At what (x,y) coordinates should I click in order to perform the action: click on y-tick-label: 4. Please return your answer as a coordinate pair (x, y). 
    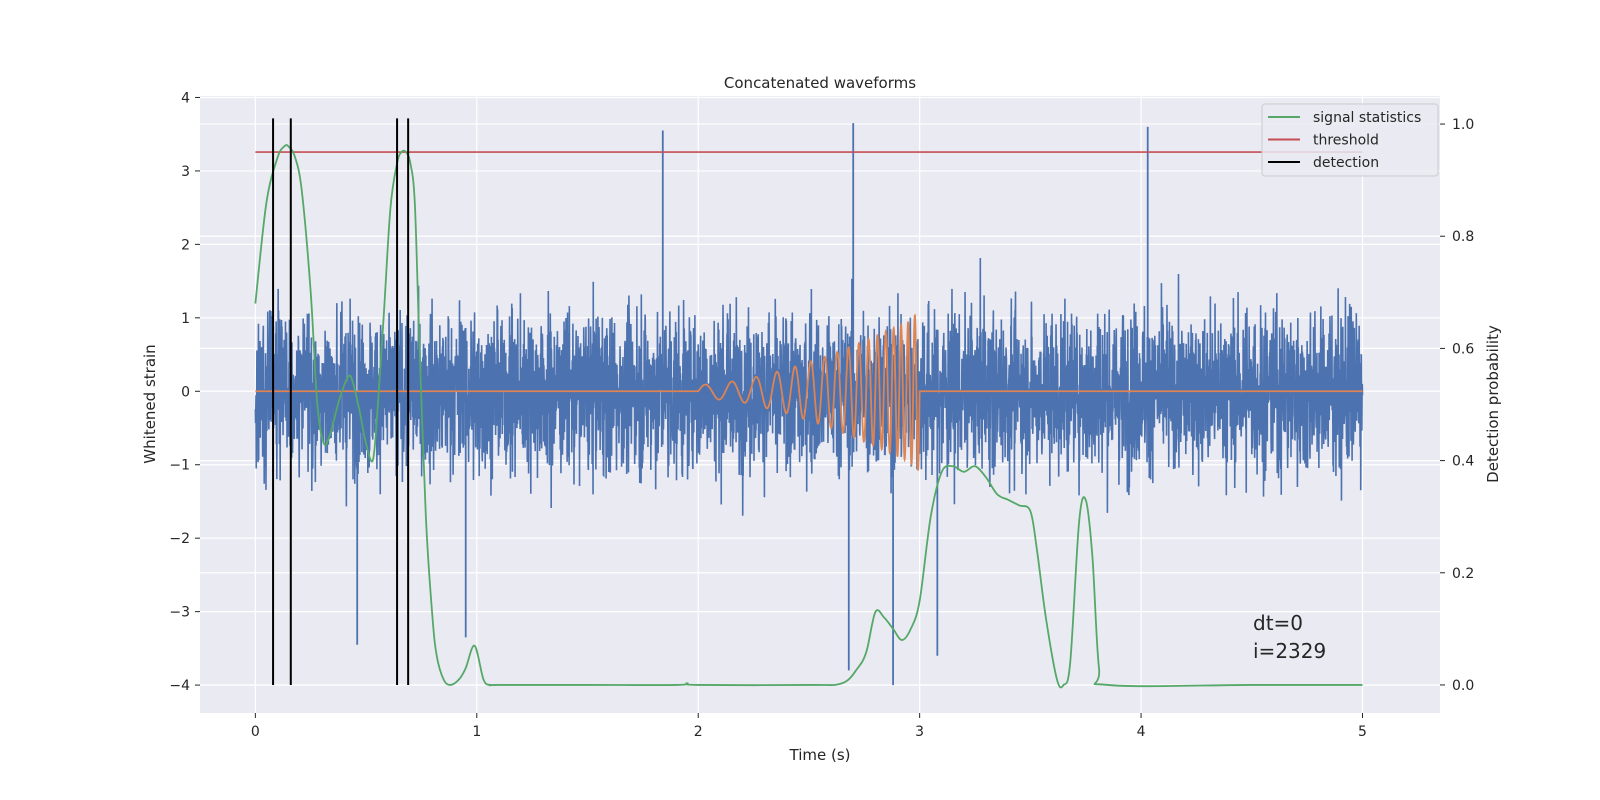
    Looking at the image, I should click on (185, 98).